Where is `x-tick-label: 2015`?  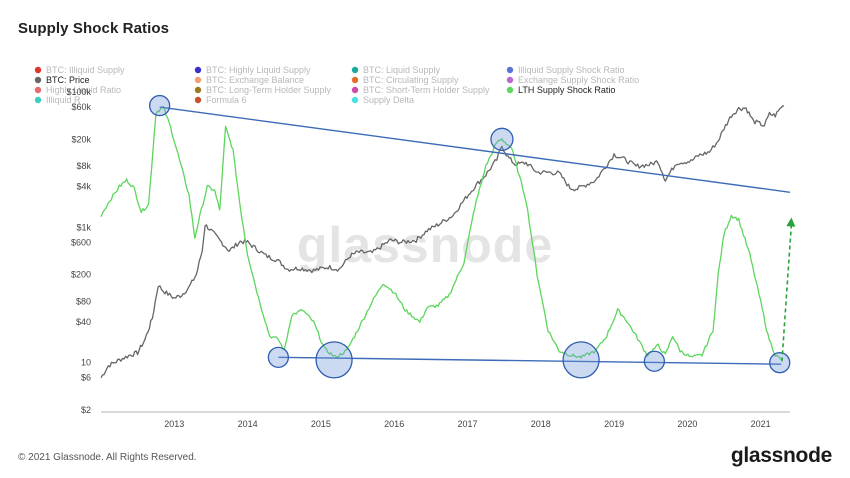
x-tick-label: 2015 is located at coordinates (321, 424).